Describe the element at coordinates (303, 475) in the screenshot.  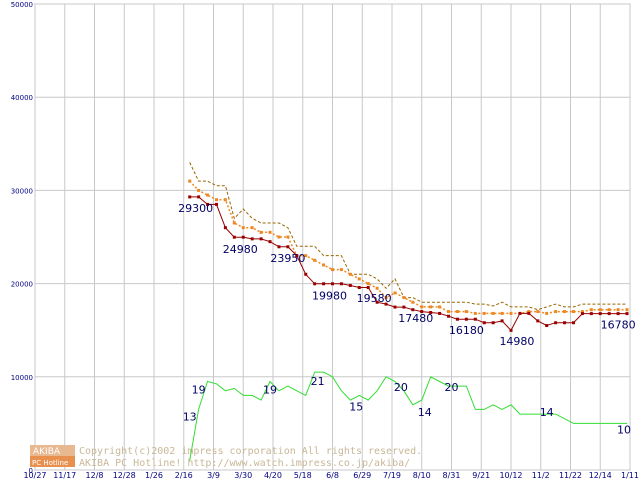
I see `x-tick-label: 5/18` at that location.